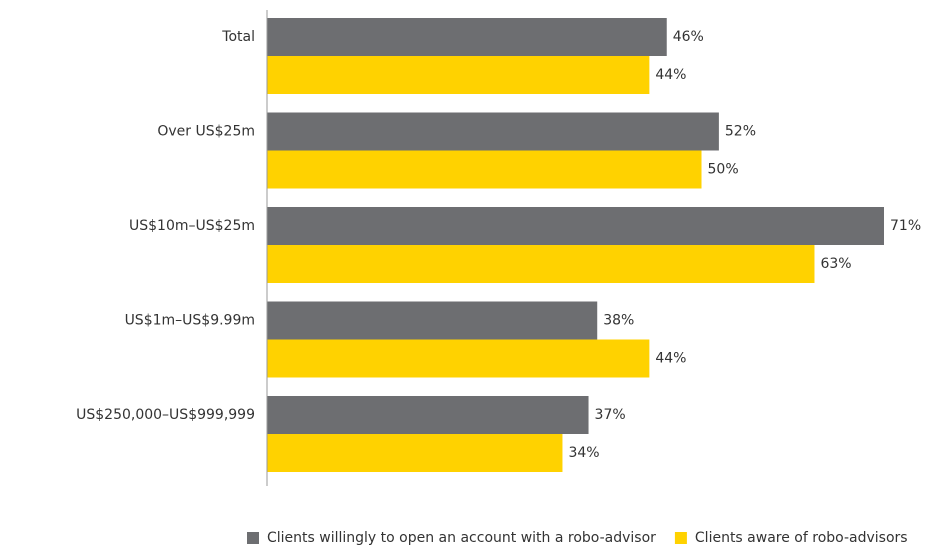 Image resolution: width=929 pixels, height=550 pixels. What do you see at coordinates (238, 37) in the screenshot?
I see `category-label: Total` at bounding box center [238, 37].